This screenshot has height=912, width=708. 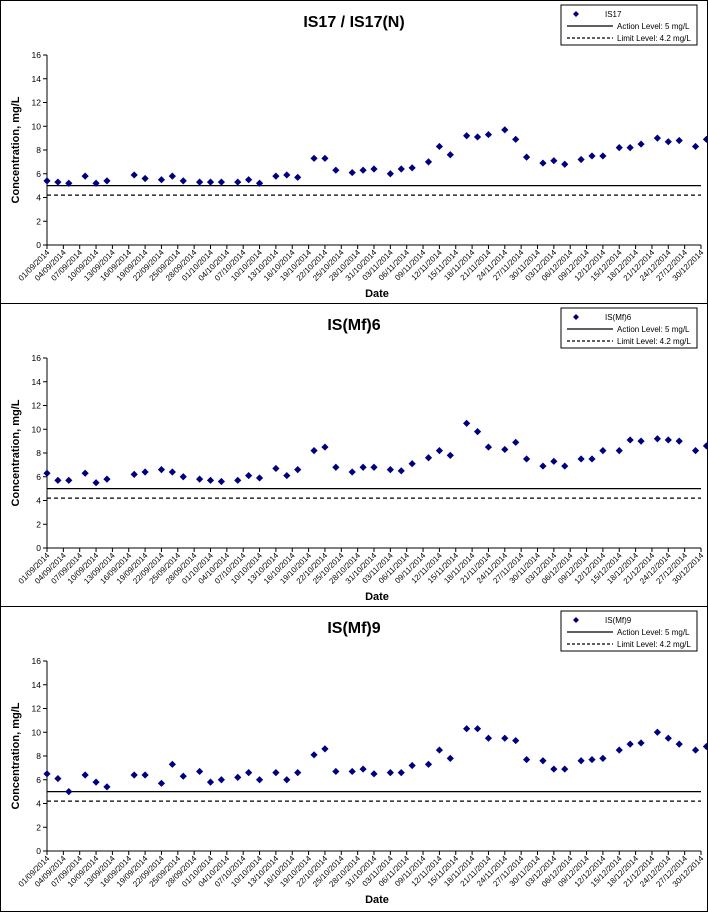 What do you see at coordinates (16, 755) in the screenshot?
I see `y-axis-label: Concentration, mg/L` at bounding box center [16, 755].